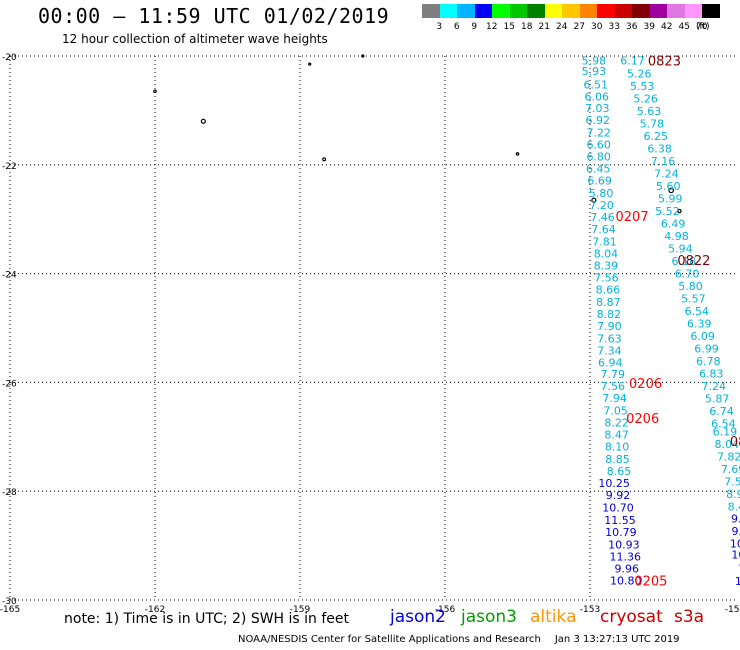 This screenshot has height=650, width=740. I want to click on wave-height-label: 11.36, so click(626, 556).